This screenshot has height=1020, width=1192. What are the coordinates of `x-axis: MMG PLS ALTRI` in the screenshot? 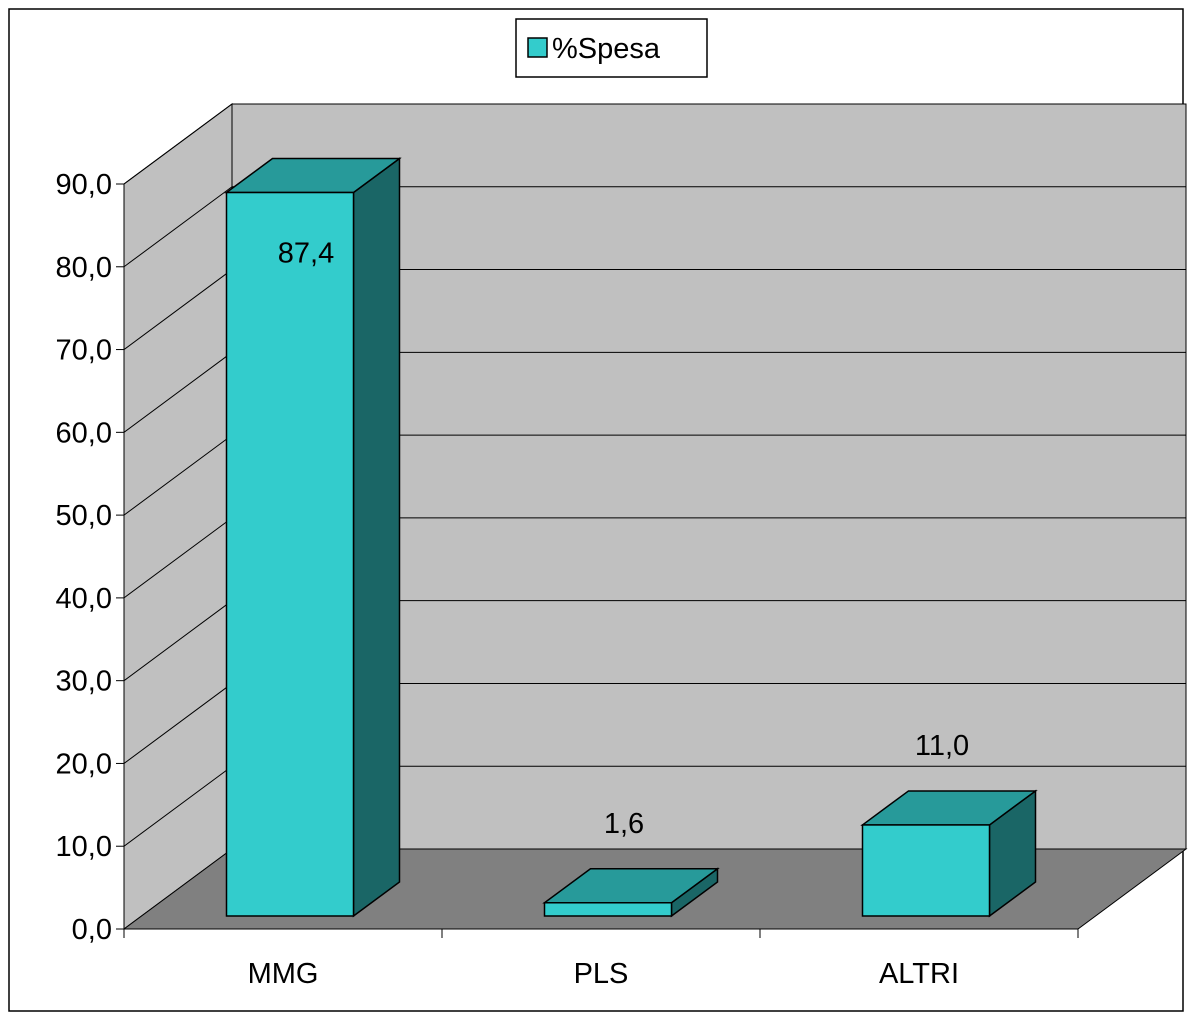 It's located at (601, 959).